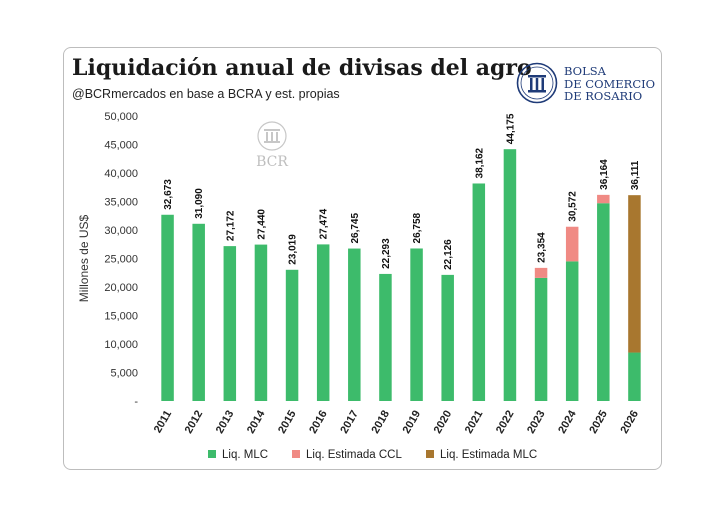 The width and height of the screenshot is (724, 516). What do you see at coordinates (598, 422) in the screenshot?
I see `x-tick-label-2025: 2025` at bounding box center [598, 422].